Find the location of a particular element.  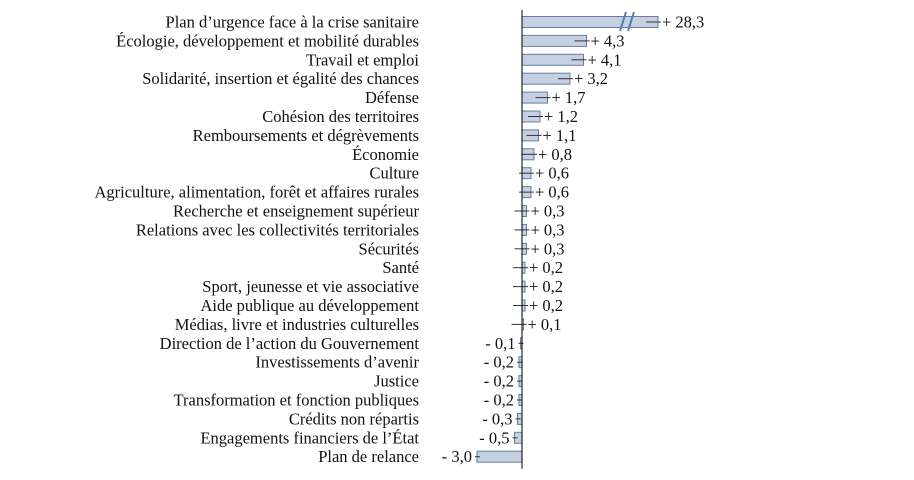

category-label-16: Aide publique au développement is located at coordinates (309, 305).